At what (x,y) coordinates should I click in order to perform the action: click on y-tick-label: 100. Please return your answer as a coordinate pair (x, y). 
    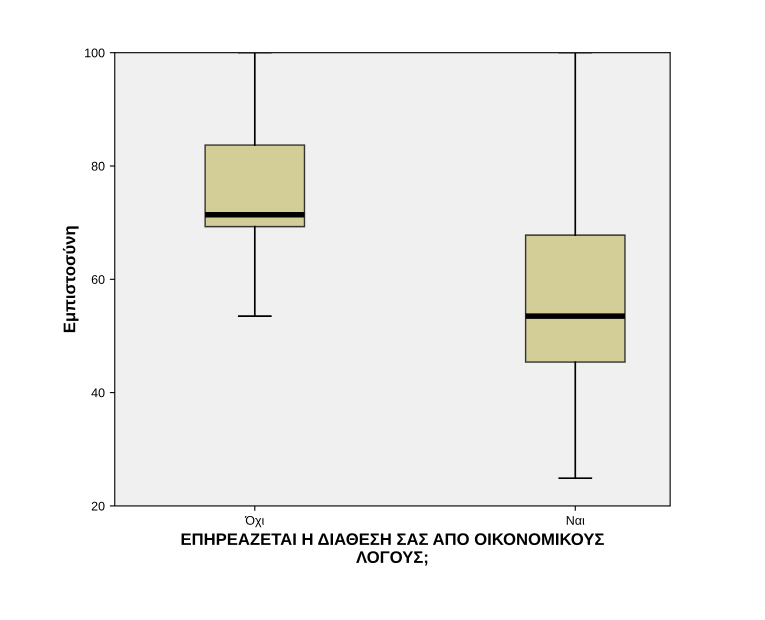
    Looking at the image, I should click on (95, 53).